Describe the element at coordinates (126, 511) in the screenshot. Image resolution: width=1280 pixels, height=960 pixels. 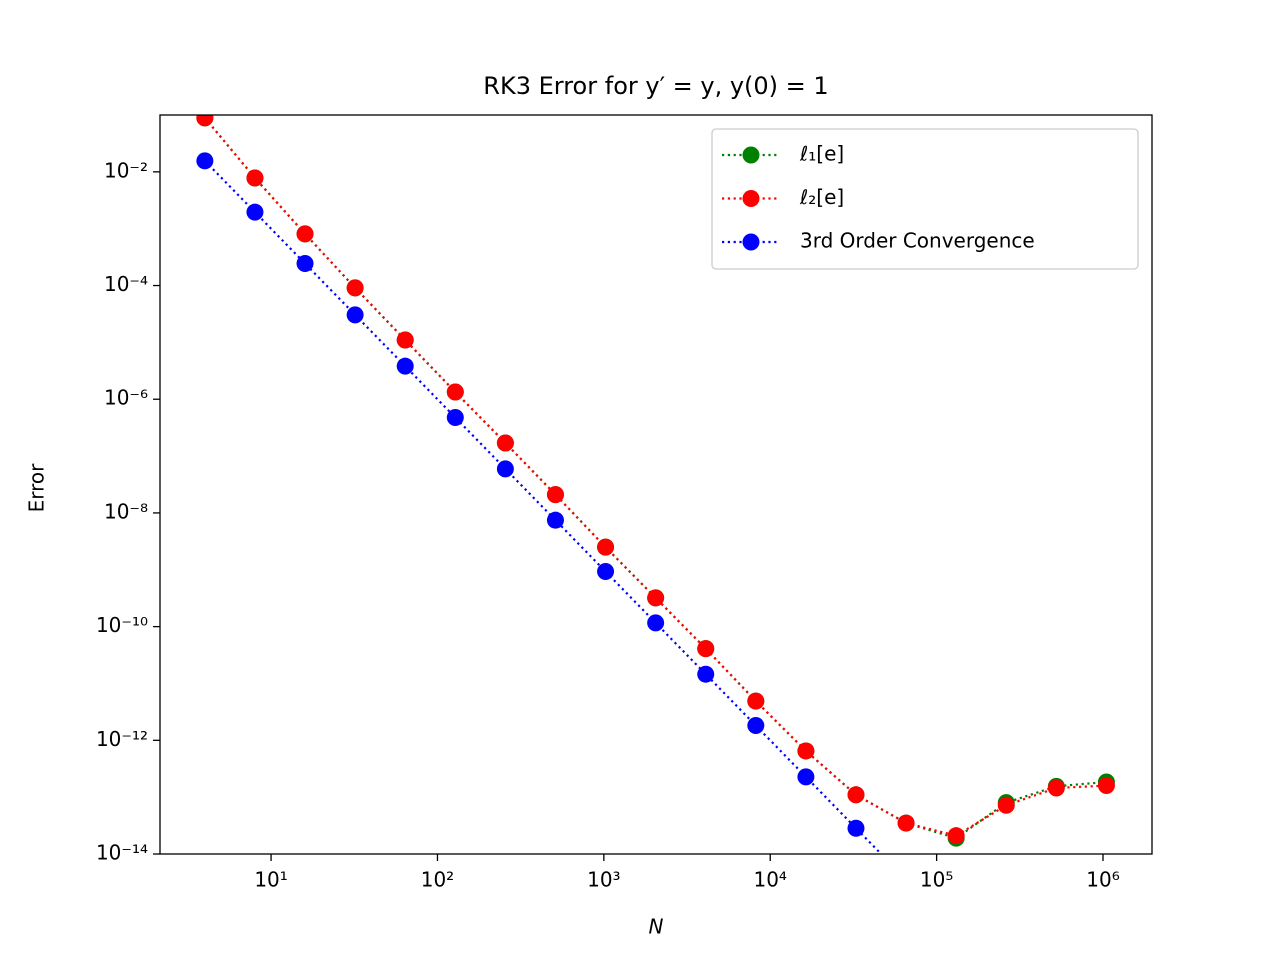
I see `y-tick-label: 10⁻⁸` at that location.